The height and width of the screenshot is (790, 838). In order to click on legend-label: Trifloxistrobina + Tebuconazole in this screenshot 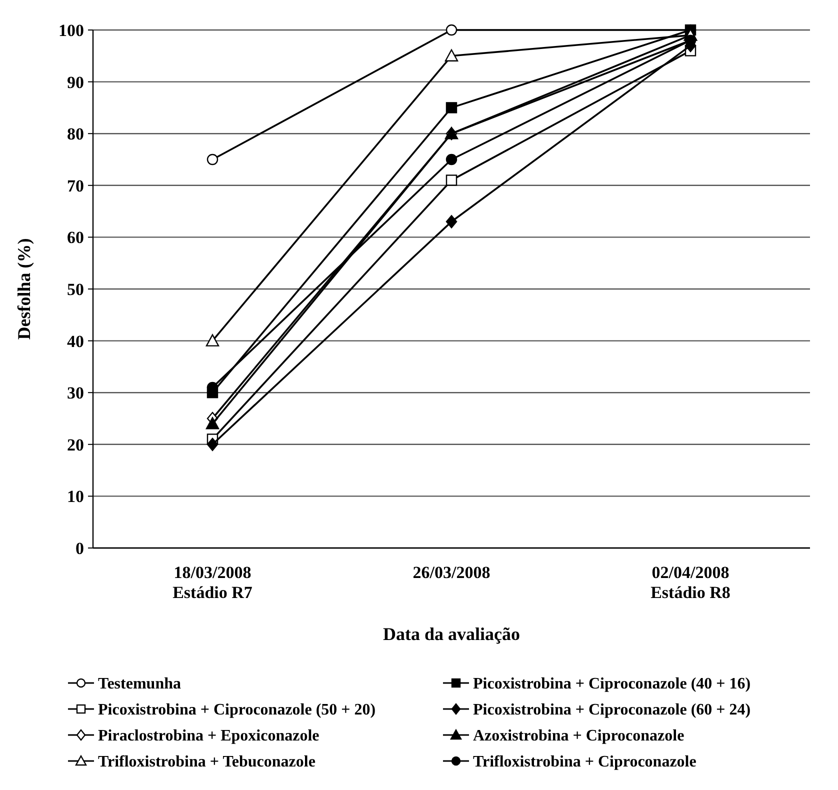, I will do `click(207, 762)`.